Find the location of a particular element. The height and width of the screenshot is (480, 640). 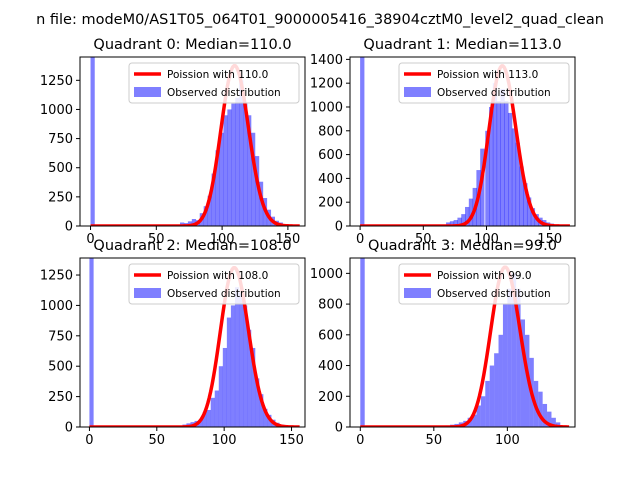

legend: Poission with 99.0 Observed distribution is located at coordinates (484, 284).